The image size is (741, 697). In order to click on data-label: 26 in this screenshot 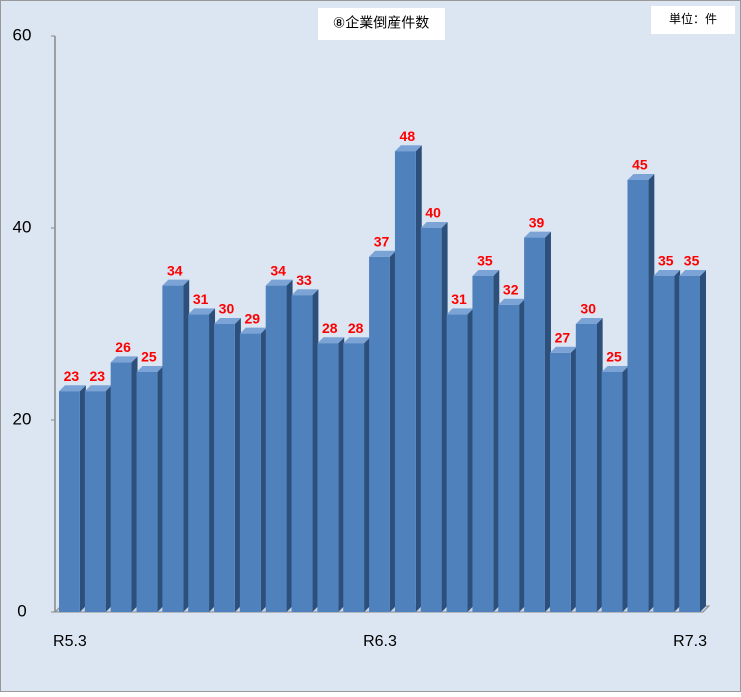, I will do `click(123, 347)`.